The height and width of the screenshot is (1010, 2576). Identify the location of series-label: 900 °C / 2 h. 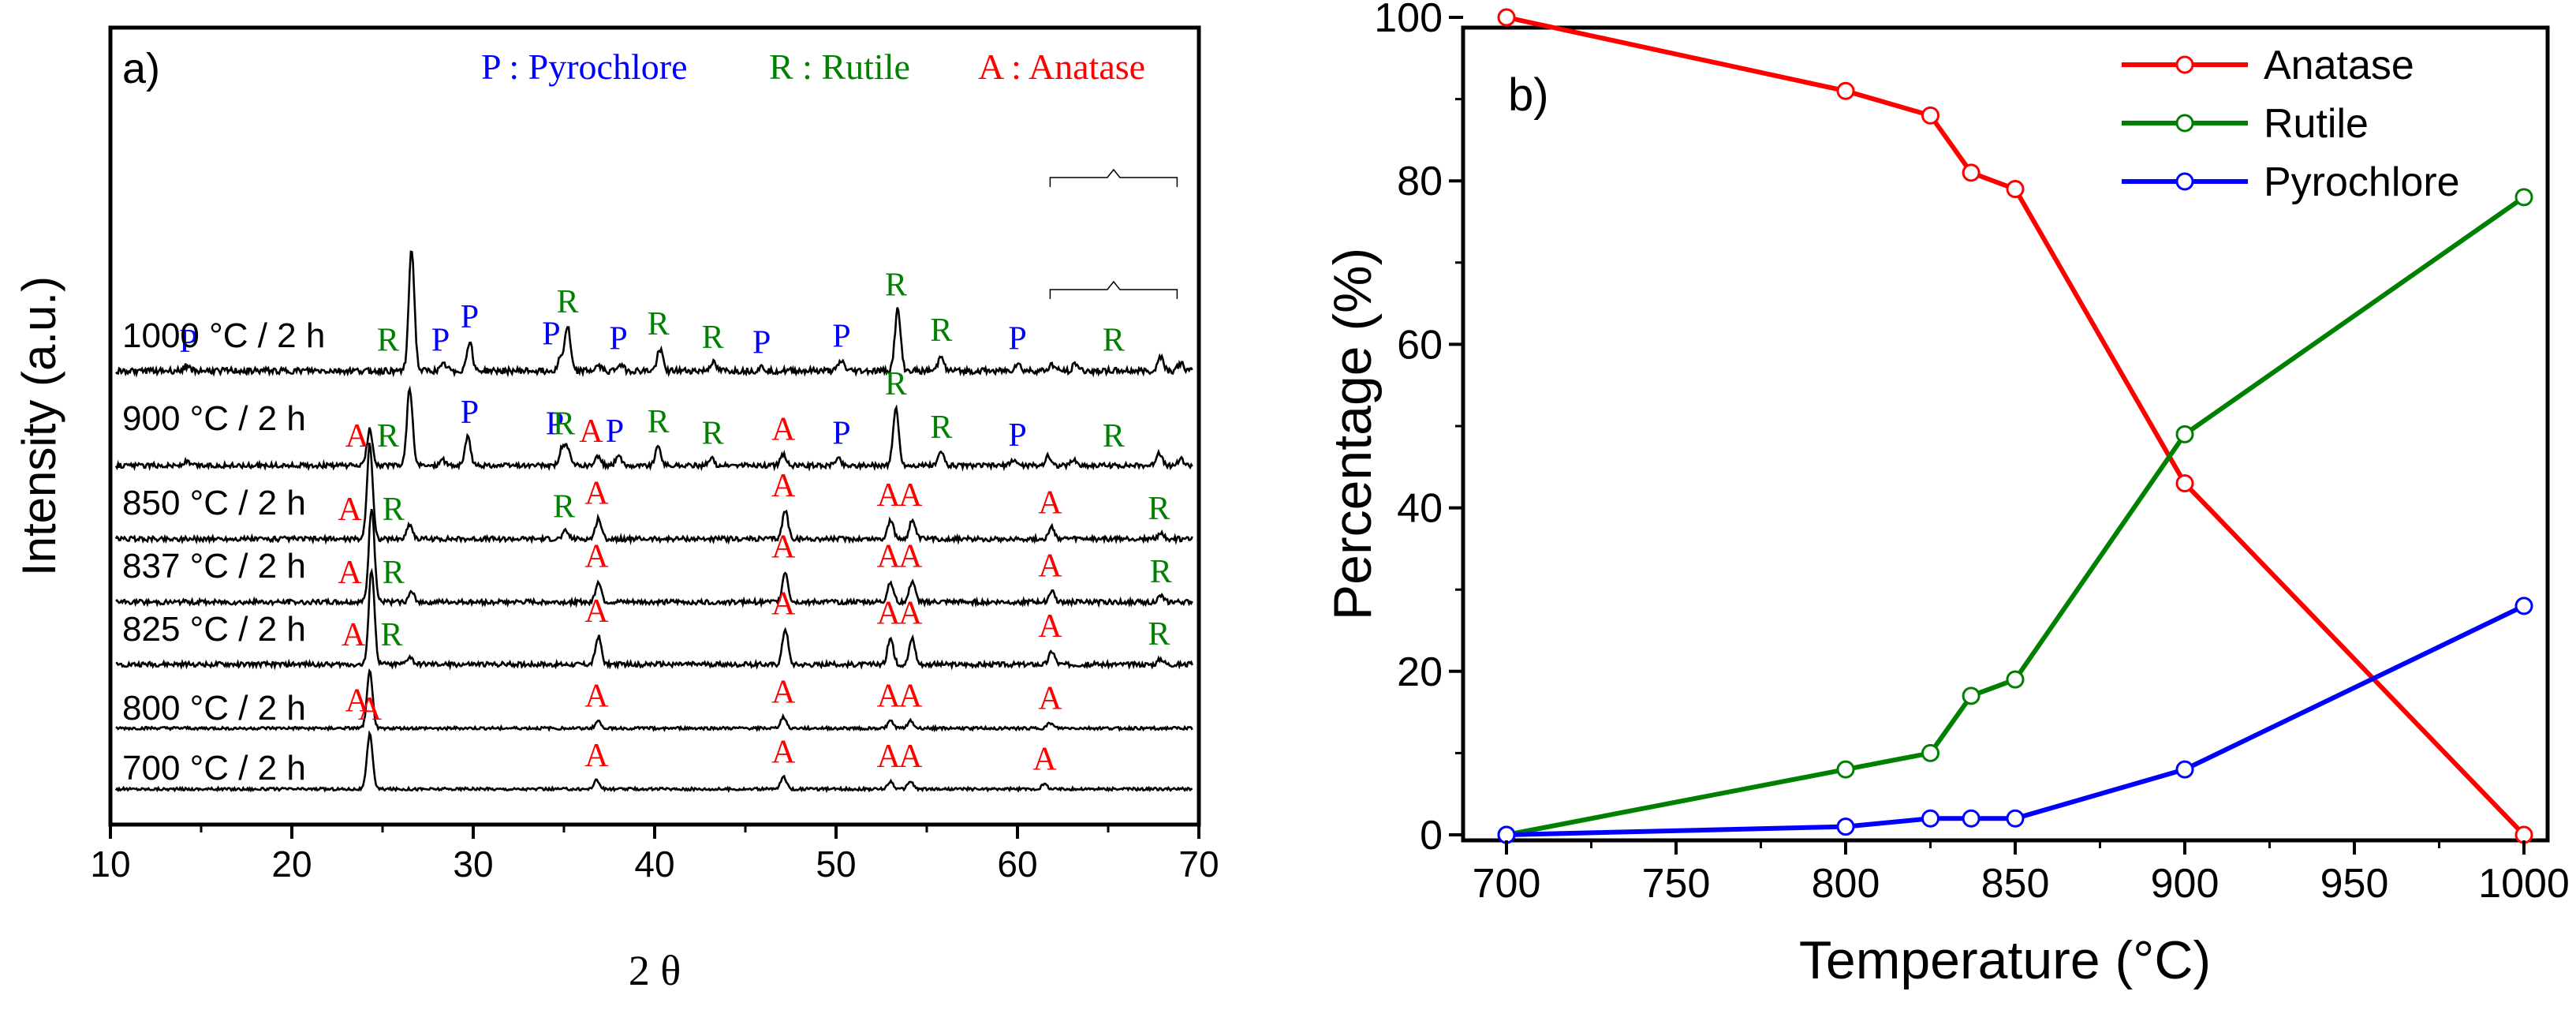
(214, 418).